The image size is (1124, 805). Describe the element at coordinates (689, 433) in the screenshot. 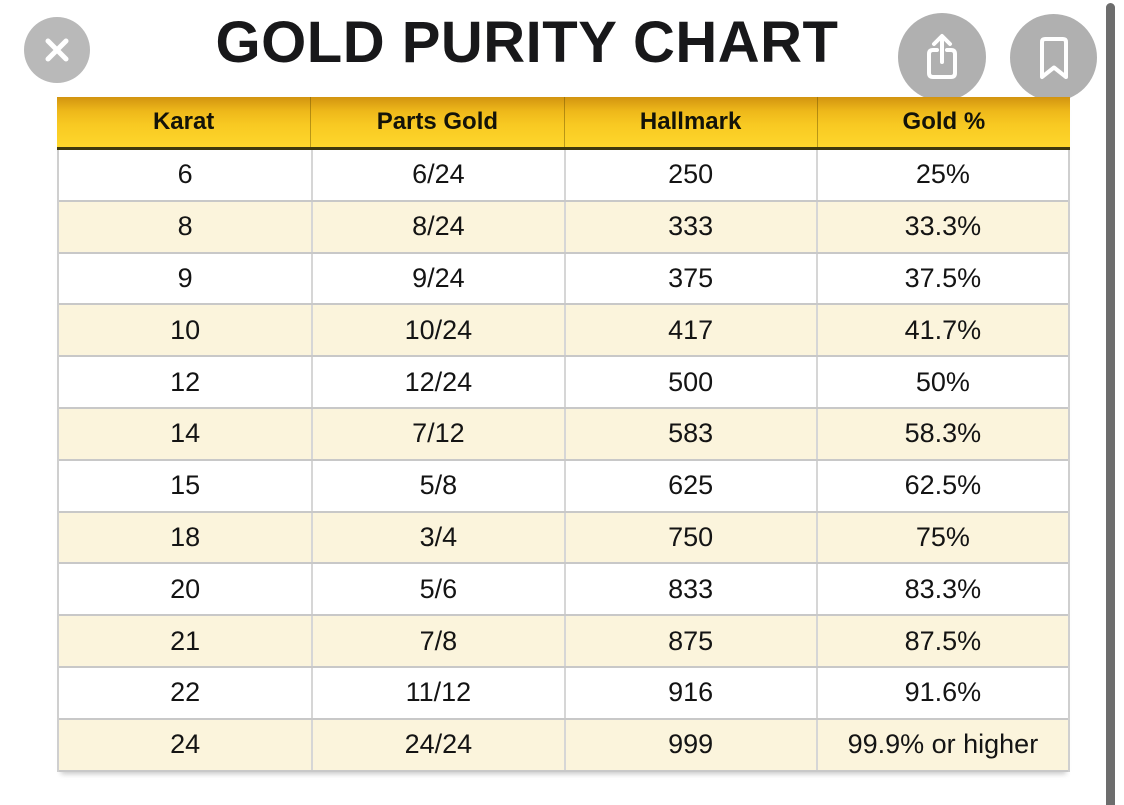

I see `table-cell: 583` at that location.